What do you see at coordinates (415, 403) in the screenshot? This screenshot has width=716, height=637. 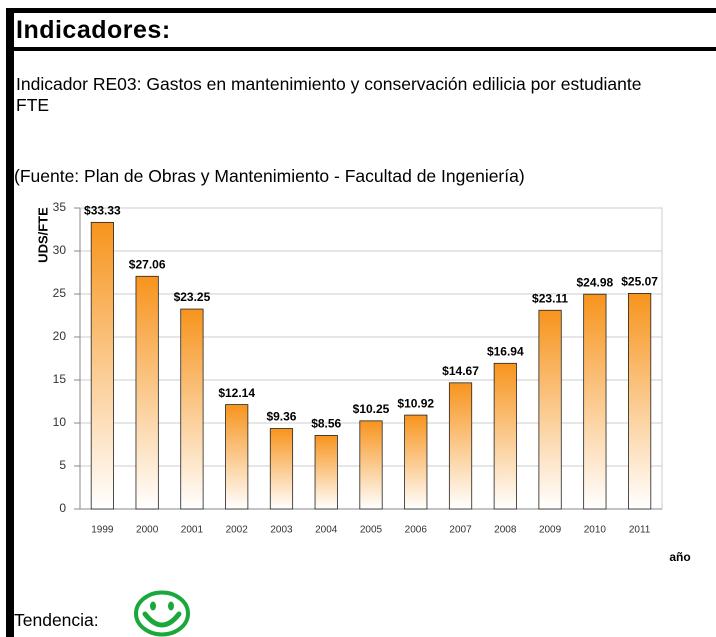 I see `data-label: $10.92` at bounding box center [415, 403].